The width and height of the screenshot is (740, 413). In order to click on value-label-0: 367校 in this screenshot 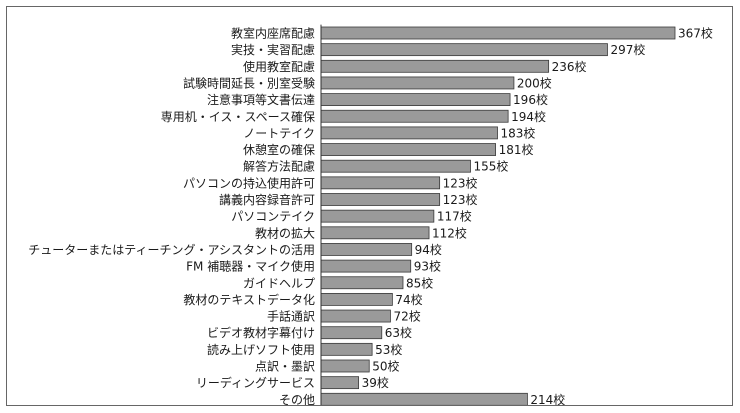, I will do `click(695, 33)`.